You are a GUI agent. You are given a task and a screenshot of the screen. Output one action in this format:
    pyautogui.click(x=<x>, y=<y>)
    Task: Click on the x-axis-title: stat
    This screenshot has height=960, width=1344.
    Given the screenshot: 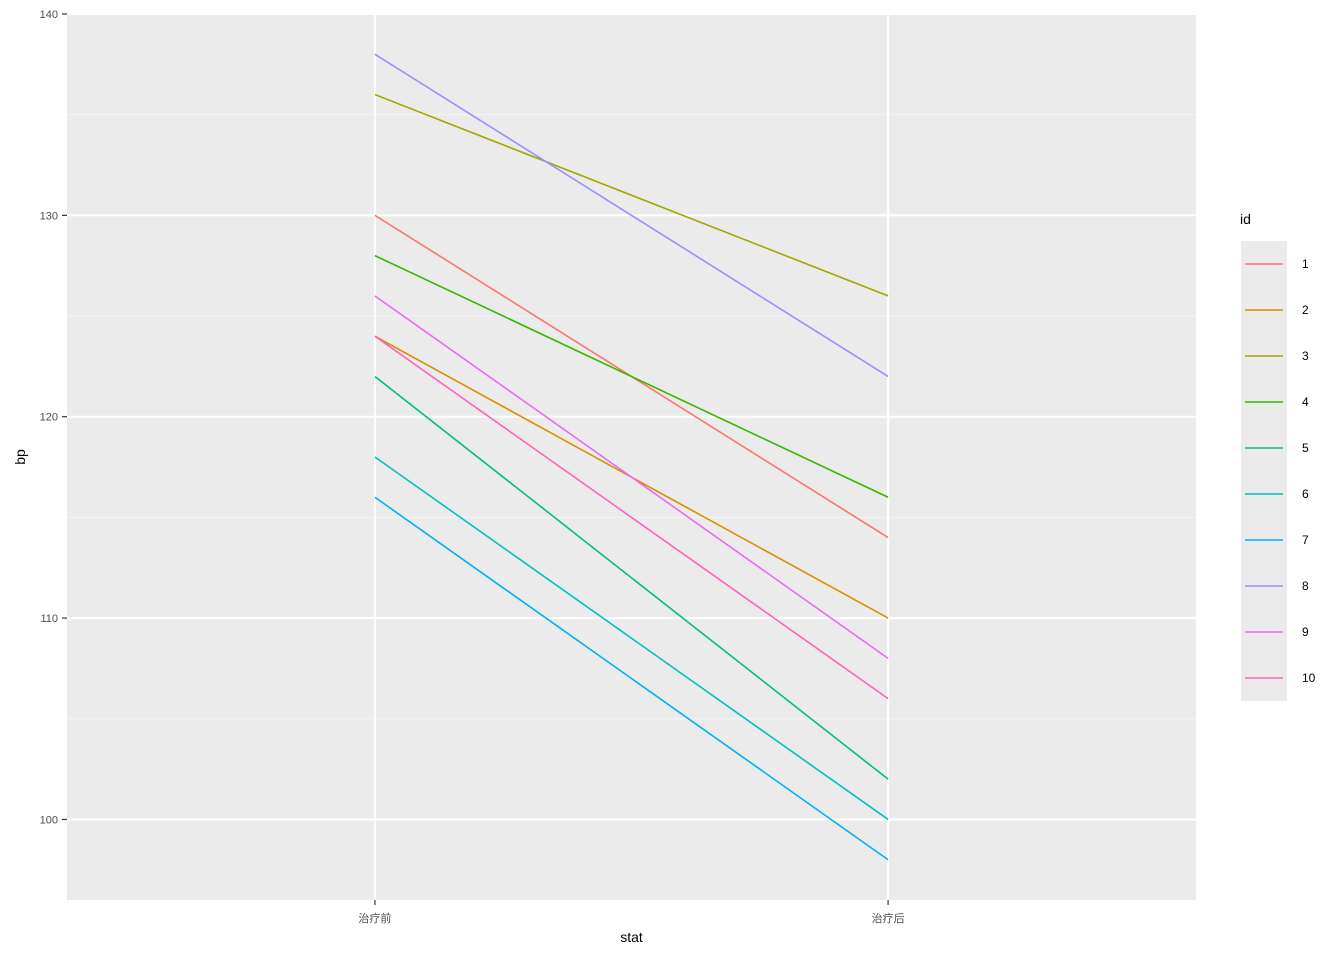 What is the action you would take?
    pyautogui.click(x=631, y=937)
    